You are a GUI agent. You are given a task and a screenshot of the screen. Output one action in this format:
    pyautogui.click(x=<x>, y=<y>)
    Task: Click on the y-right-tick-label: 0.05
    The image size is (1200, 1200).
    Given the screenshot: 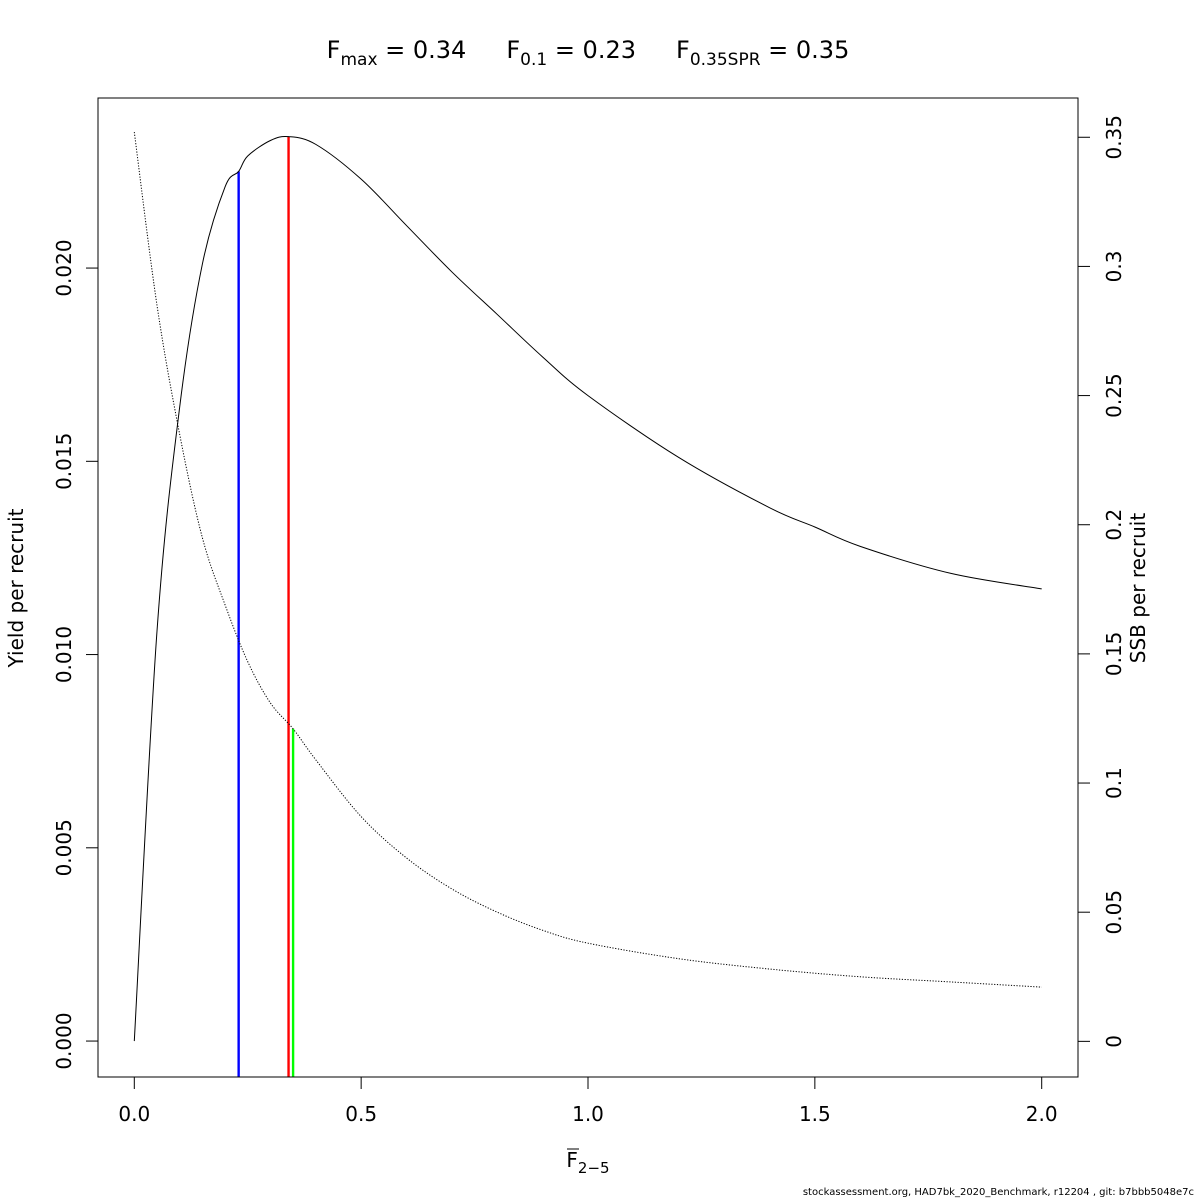 What is the action you would take?
    pyautogui.click(x=1114, y=912)
    